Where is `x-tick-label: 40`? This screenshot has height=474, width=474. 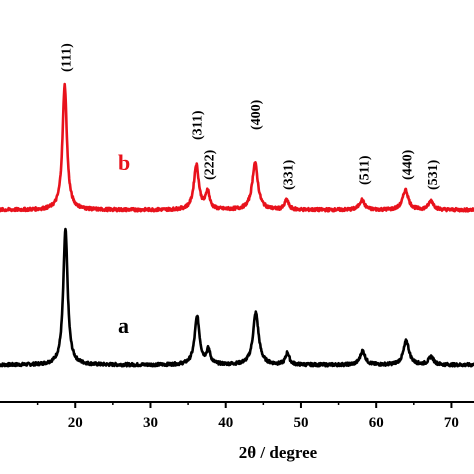 x-tick-label: 40 is located at coordinates (225, 423).